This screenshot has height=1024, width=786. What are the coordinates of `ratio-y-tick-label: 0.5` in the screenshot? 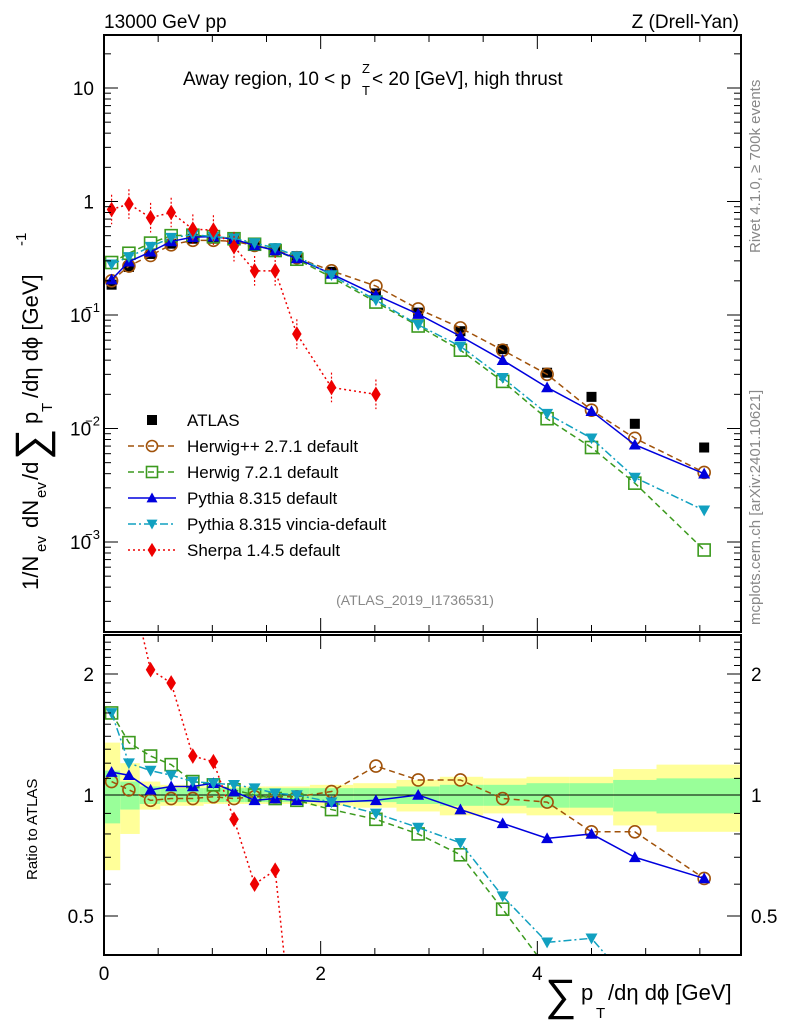 It's located at (81, 917).